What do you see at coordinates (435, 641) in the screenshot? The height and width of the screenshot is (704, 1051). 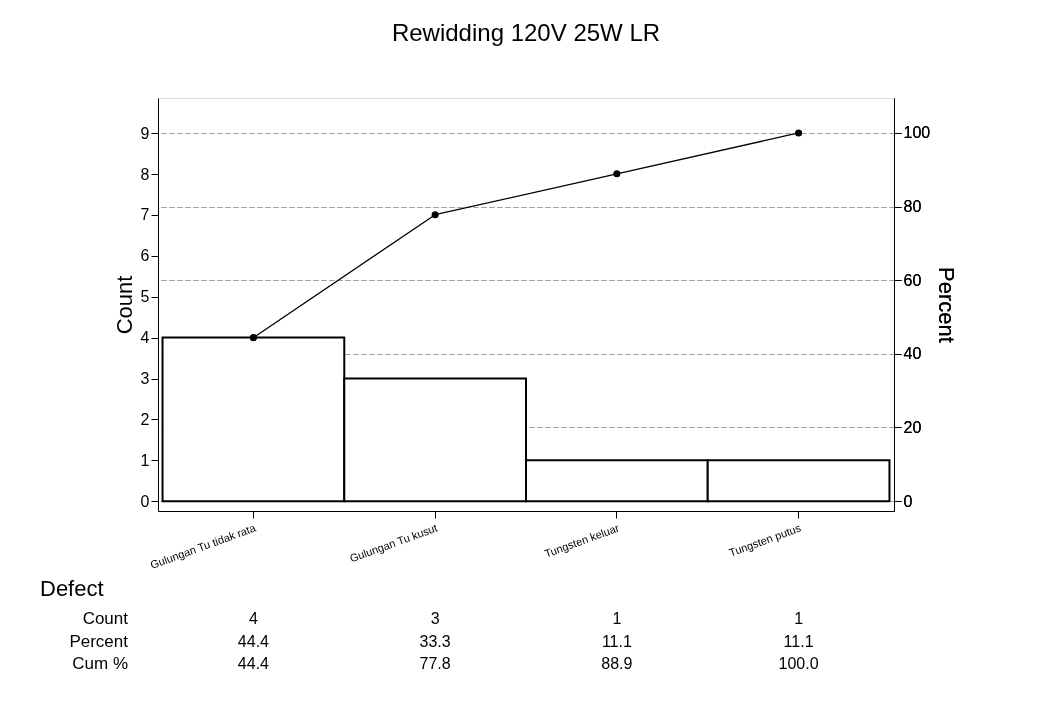 I see `text: 33.3` at bounding box center [435, 641].